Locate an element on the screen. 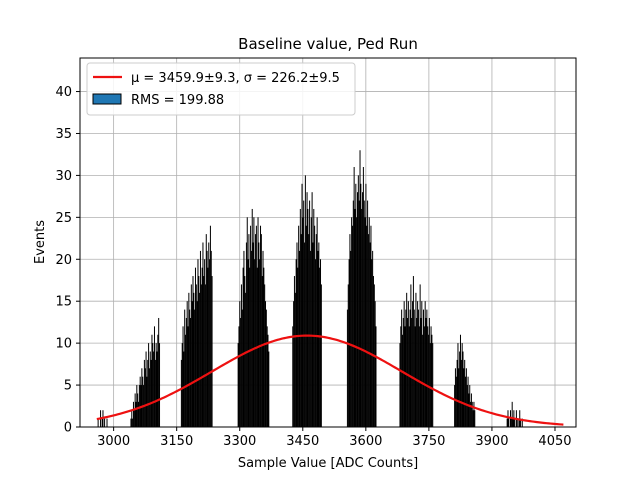 The height and width of the screenshot is (480, 640). x-tick-label-1: 3150 is located at coordinates (176, 441).